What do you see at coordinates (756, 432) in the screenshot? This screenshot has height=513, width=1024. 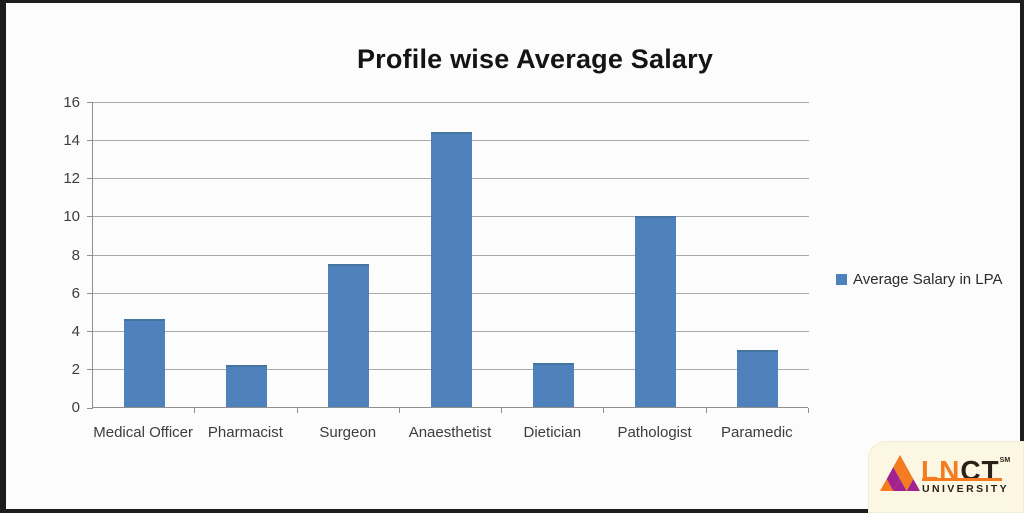 I see `x-category-label: Paramedic` at bounding box center [756, 432].